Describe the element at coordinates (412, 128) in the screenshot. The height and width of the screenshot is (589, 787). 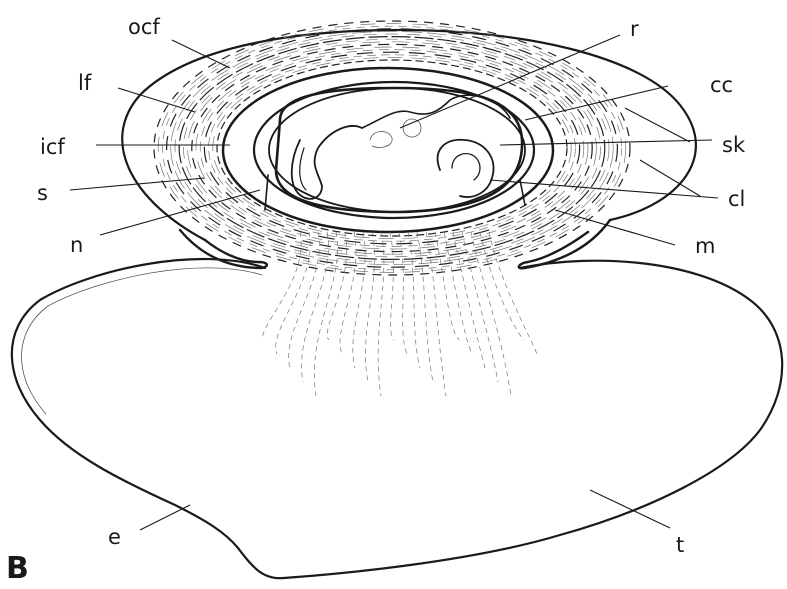
I see `small-bulb` at that location.